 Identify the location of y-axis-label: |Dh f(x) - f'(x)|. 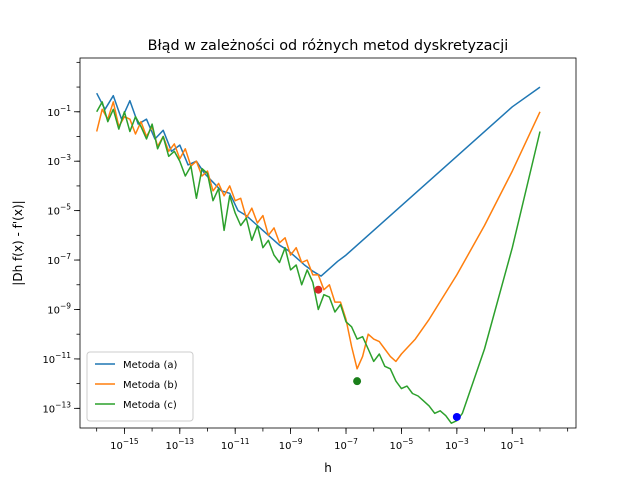
(18, 242).